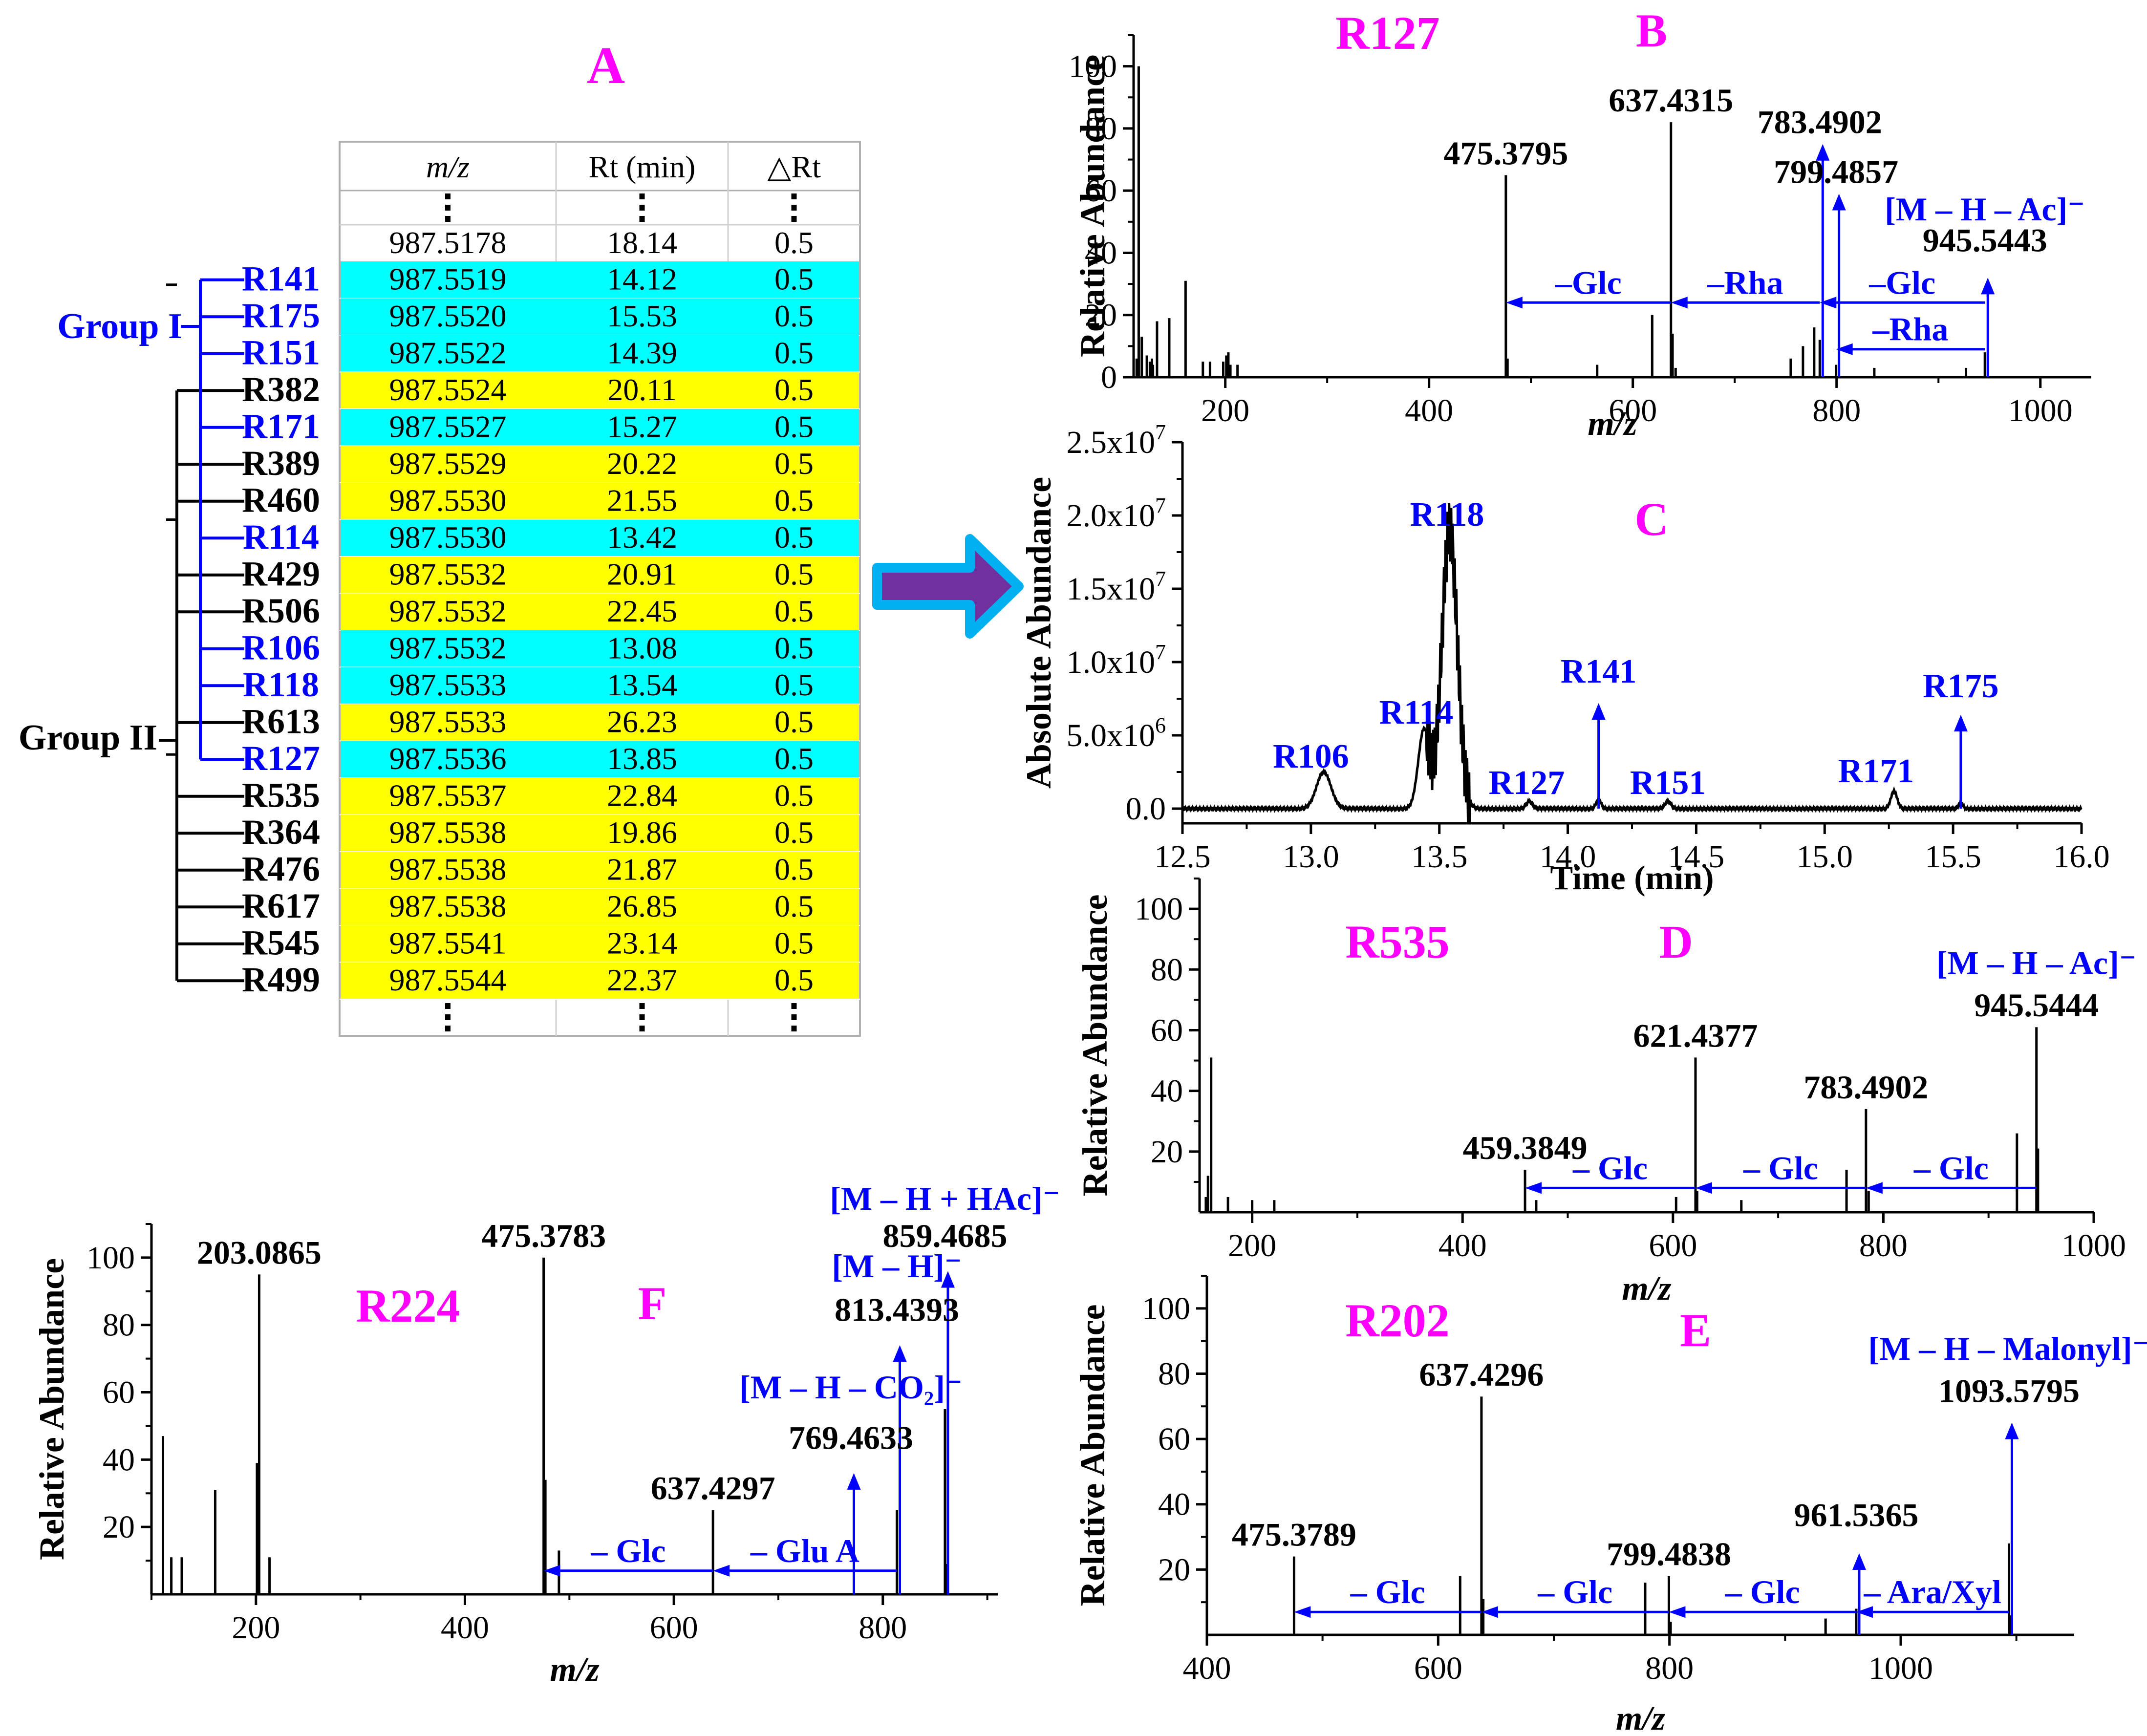  I want to click on peak-label: 459.3849, so click(1525, 1147).